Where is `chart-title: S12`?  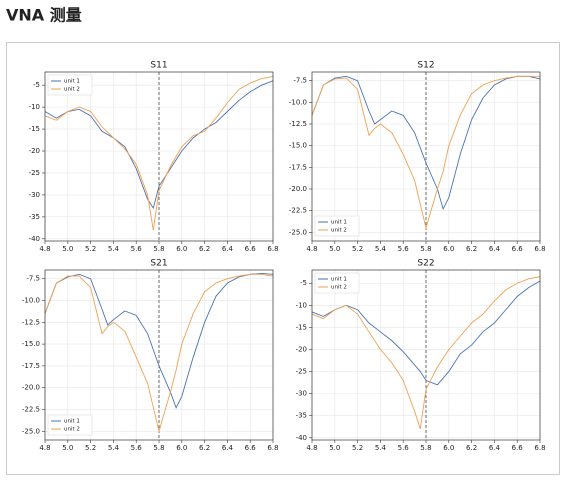
chart-title: S12 is located at coordinates (425, 66).